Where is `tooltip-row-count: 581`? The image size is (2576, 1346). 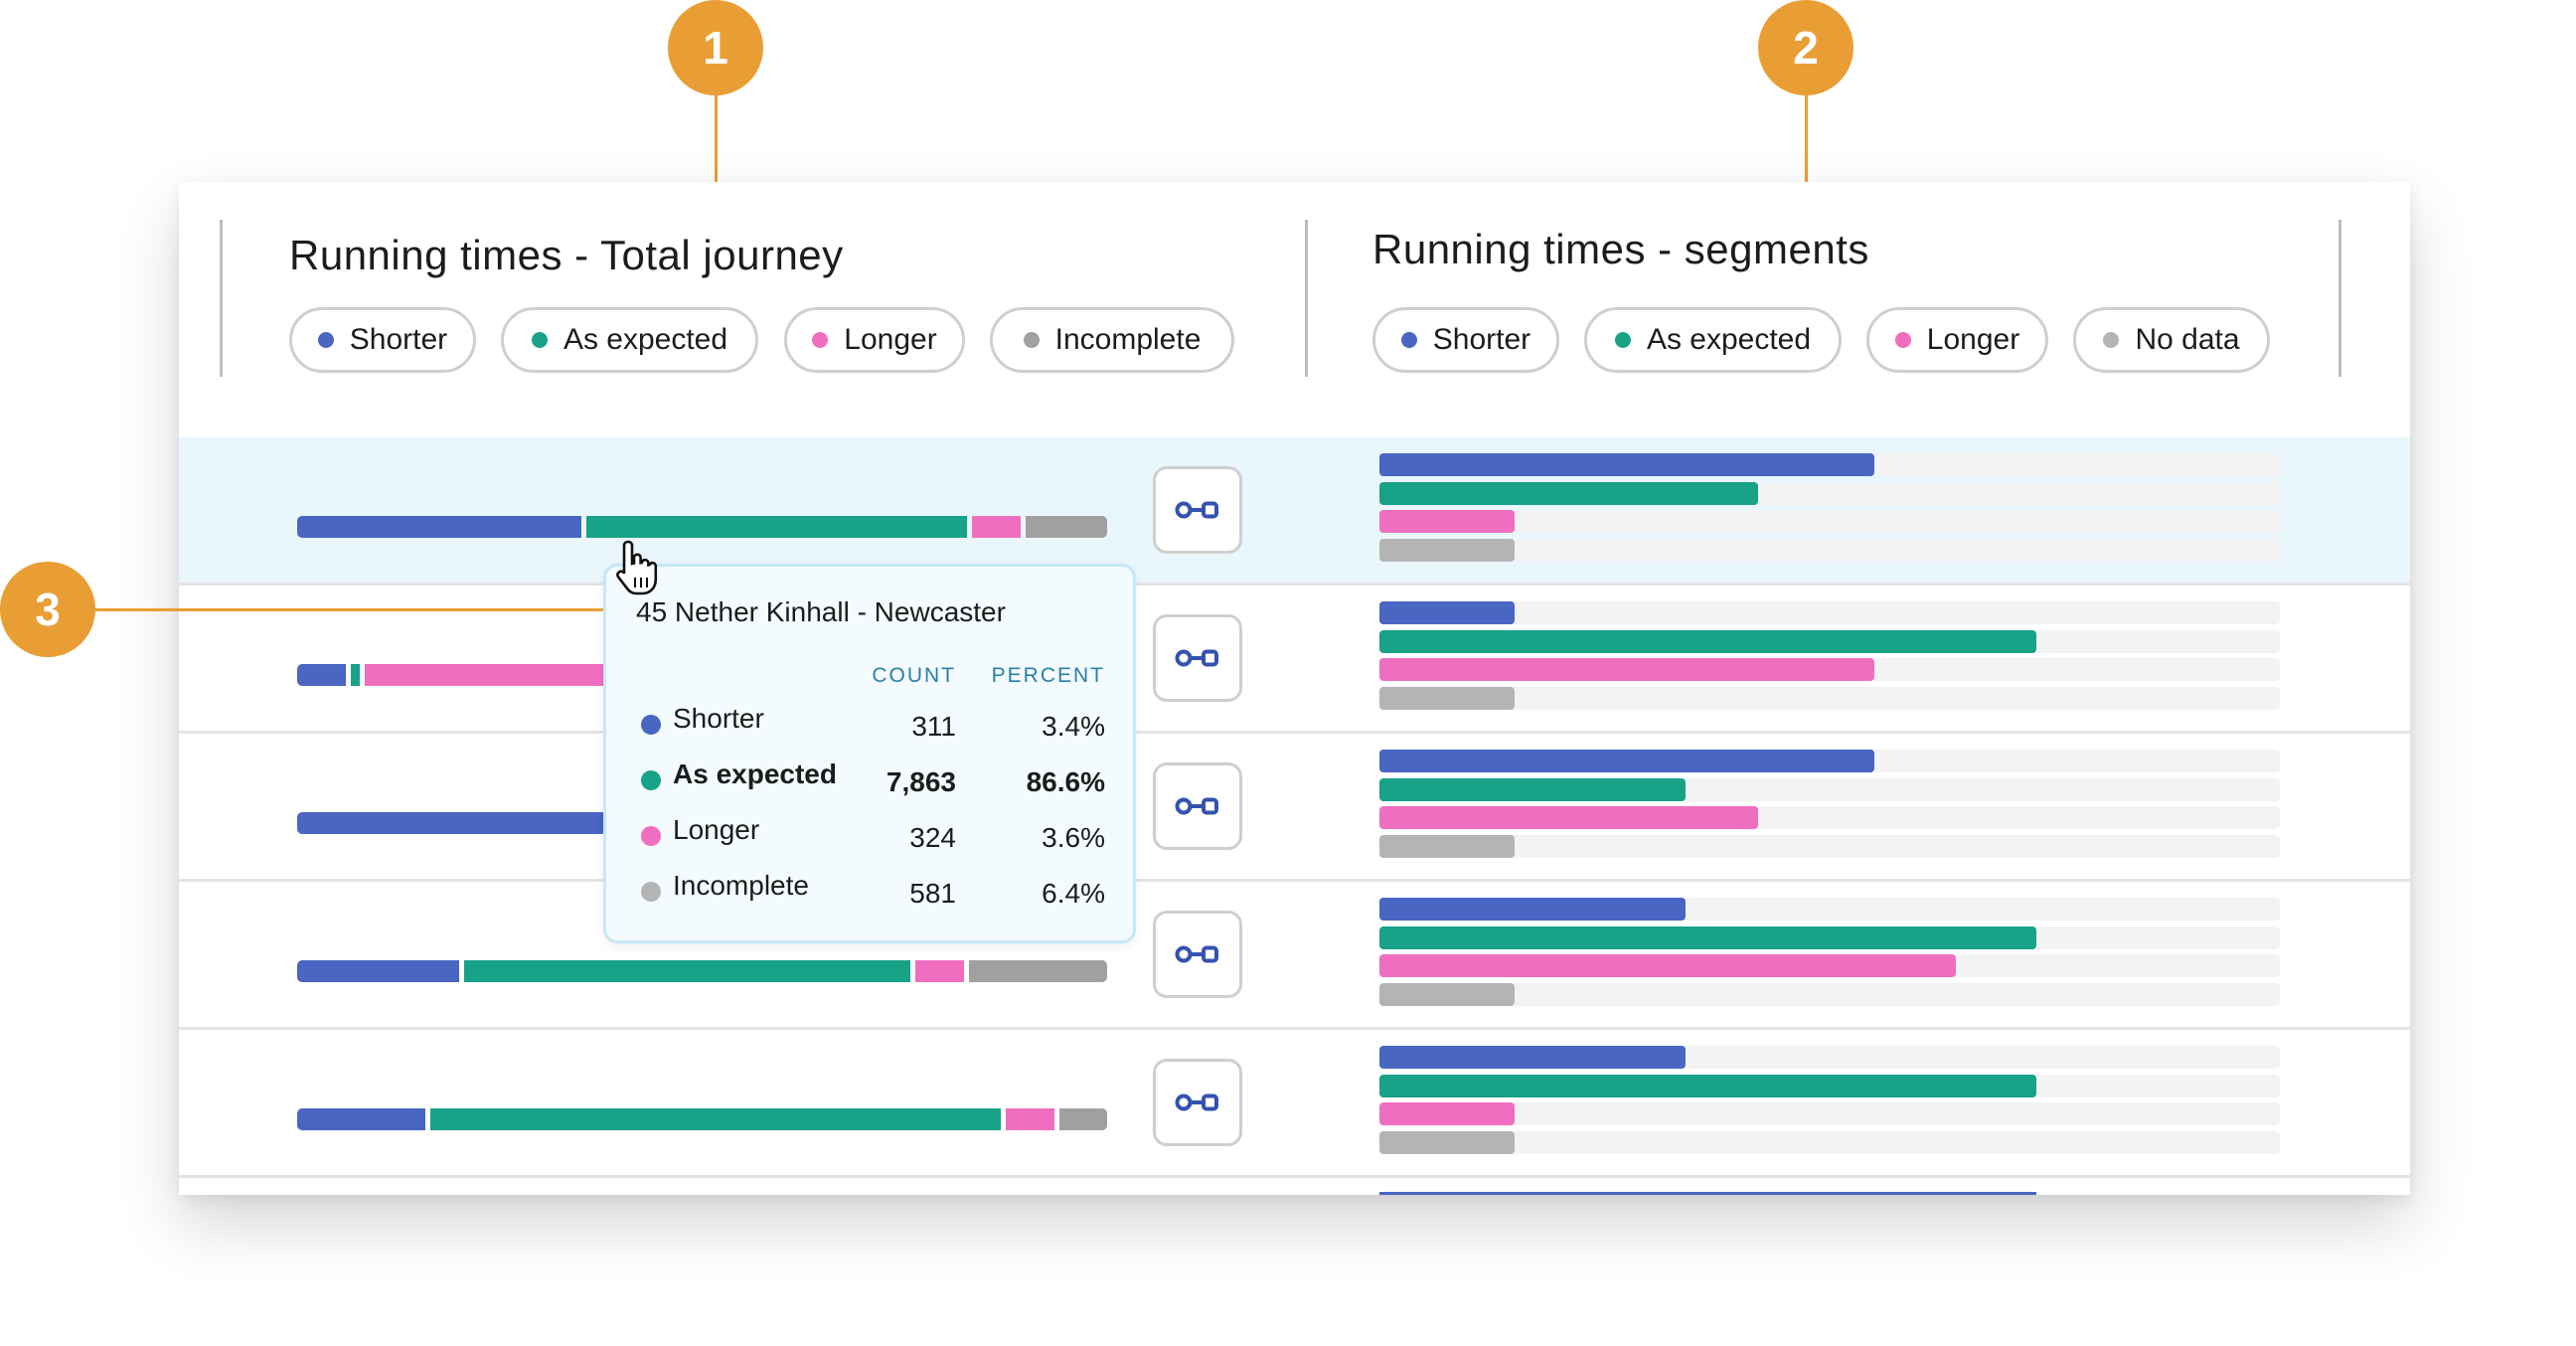 tooltip-row-count: 581 is located at coordinates (932, 893).